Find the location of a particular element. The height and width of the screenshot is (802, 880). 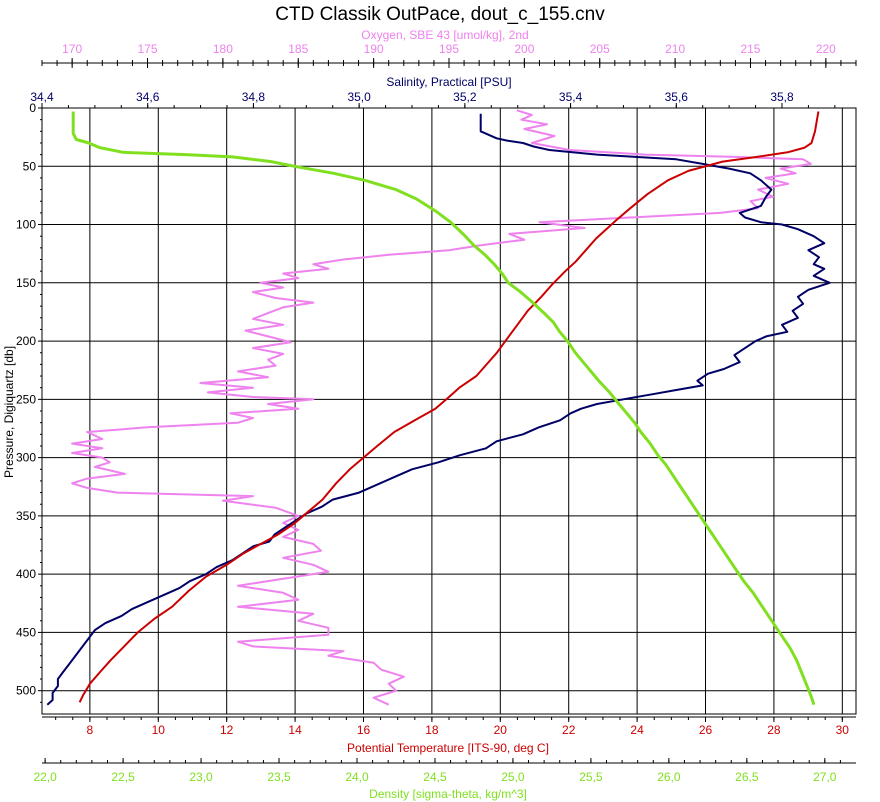

temperature-tick-label: 26 is located at coordinates (706, 730).